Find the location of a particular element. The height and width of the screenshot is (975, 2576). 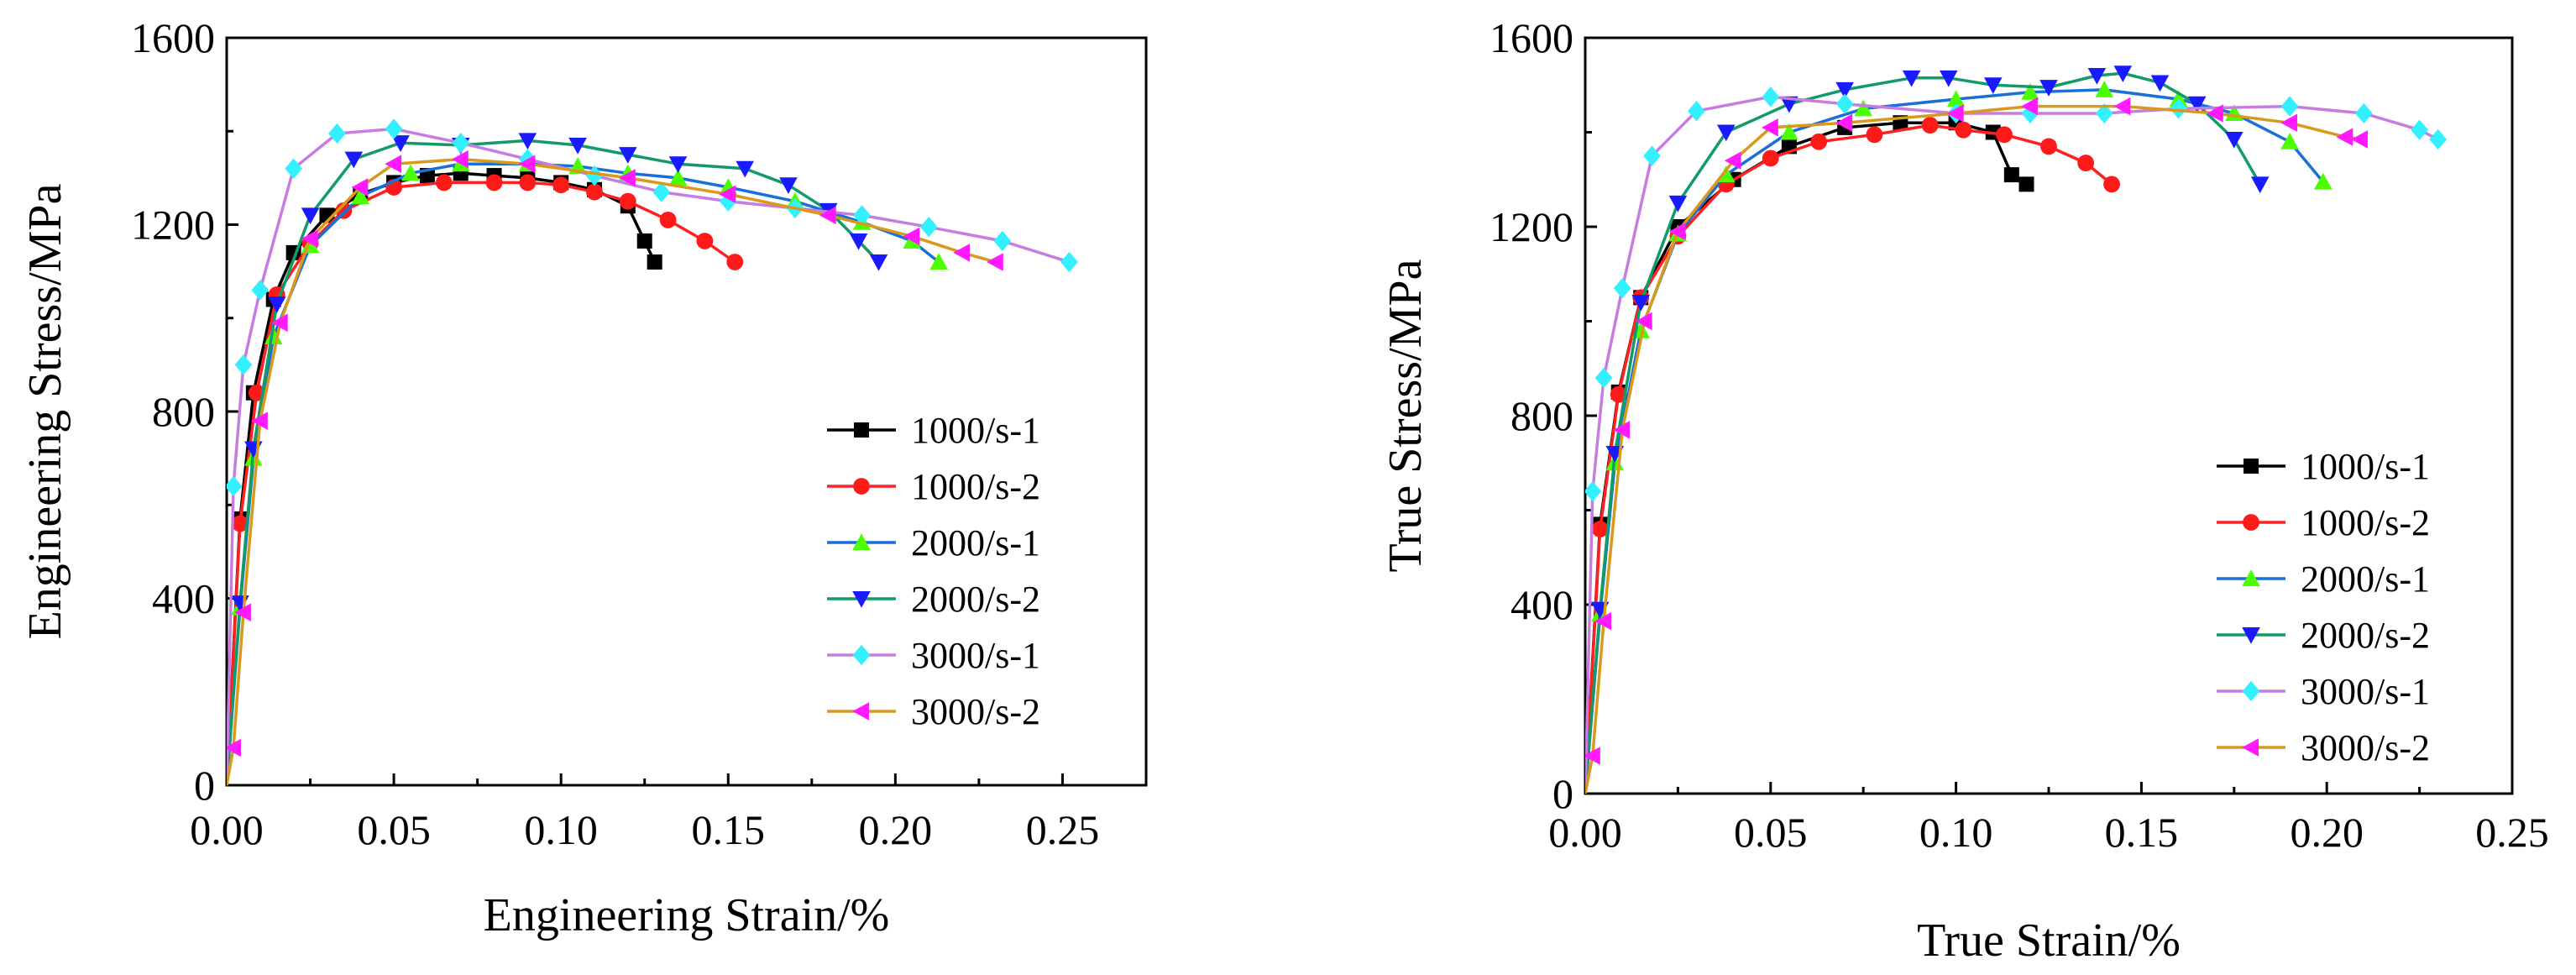

legend-label: 3000/s-1 is located at coordinates (975, 655).